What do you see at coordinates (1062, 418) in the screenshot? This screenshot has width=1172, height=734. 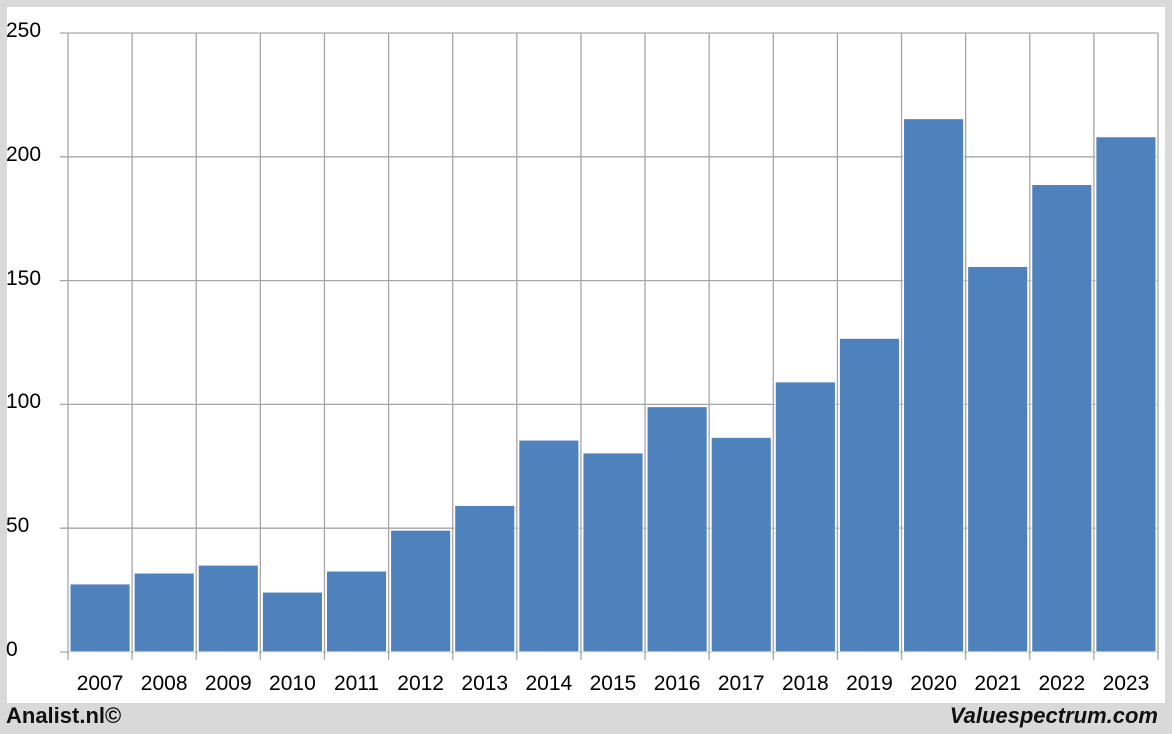 I see `bar-2022` at bounding box center [1062, 418].